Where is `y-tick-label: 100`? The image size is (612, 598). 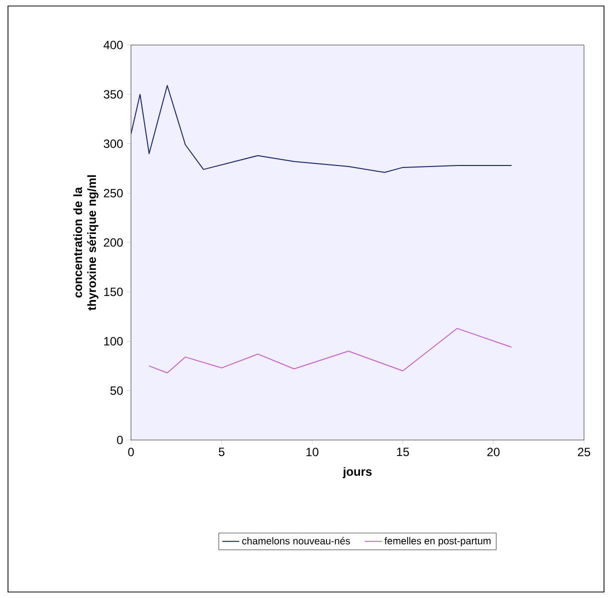 y-tick-label: 100 is located at coordinates (113, 341).